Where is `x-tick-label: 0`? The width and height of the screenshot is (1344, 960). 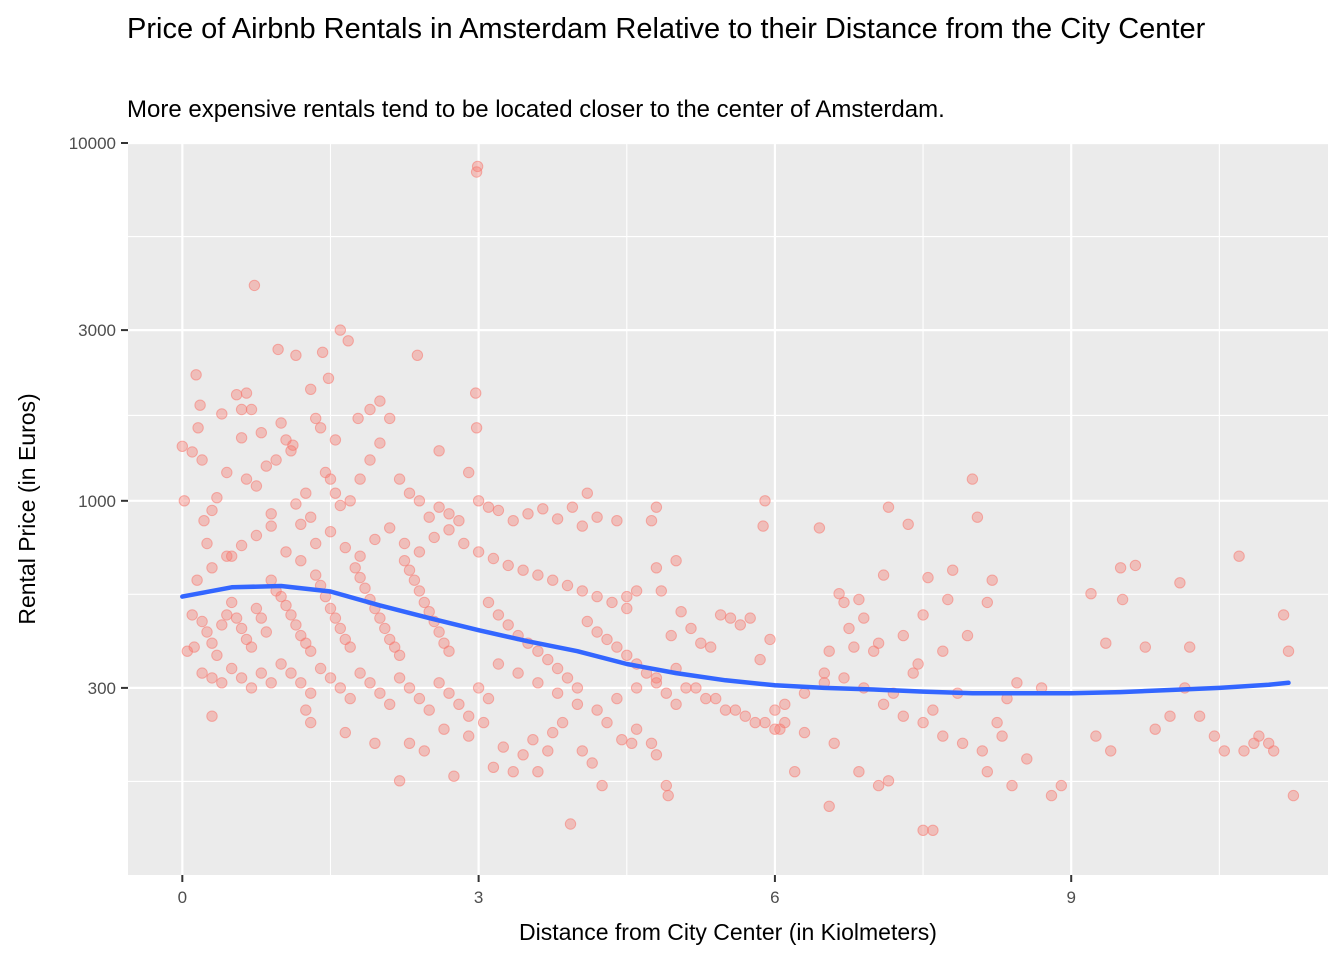
x-tick-label: 0 is located at coordinates (182, 897).